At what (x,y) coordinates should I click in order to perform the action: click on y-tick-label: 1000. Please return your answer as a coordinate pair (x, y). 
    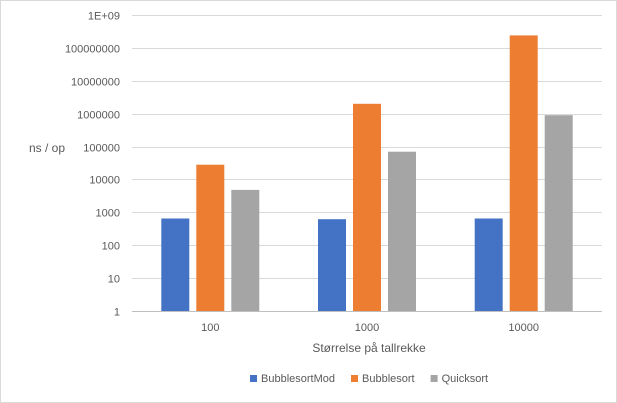
    Looking at the image, I should click on (108, 214).